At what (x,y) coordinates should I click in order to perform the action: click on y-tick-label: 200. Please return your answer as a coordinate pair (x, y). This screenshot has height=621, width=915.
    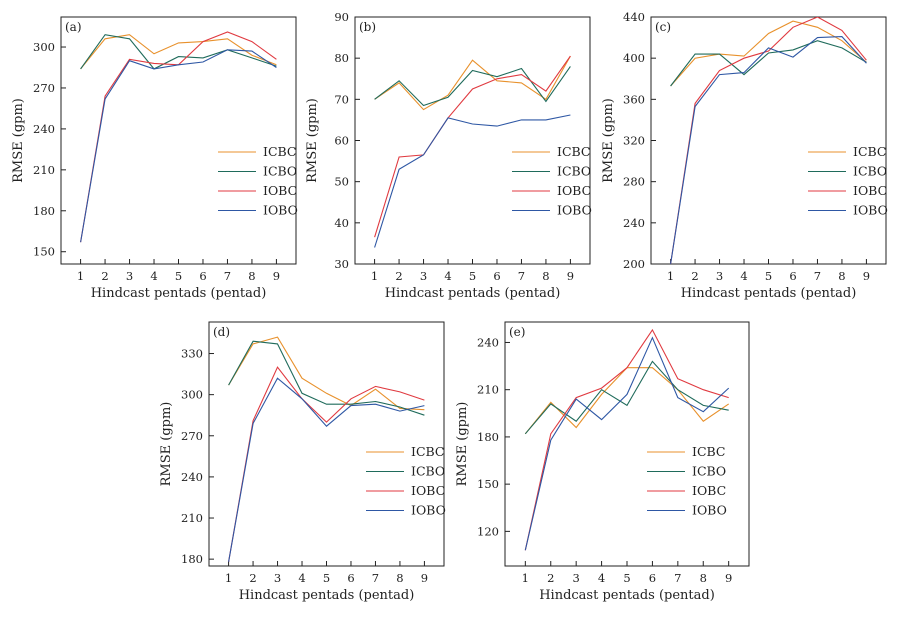
    Looking at the image, I should click on (634, 264).